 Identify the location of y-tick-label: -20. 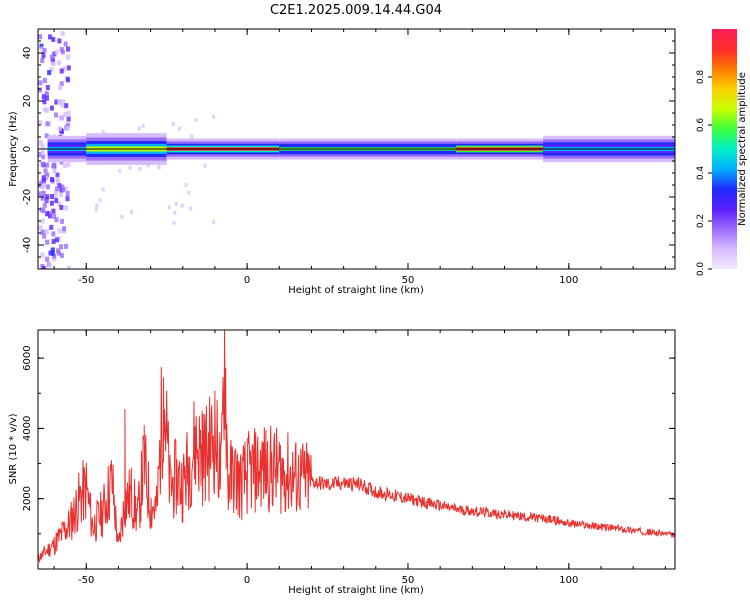
(27, 197).